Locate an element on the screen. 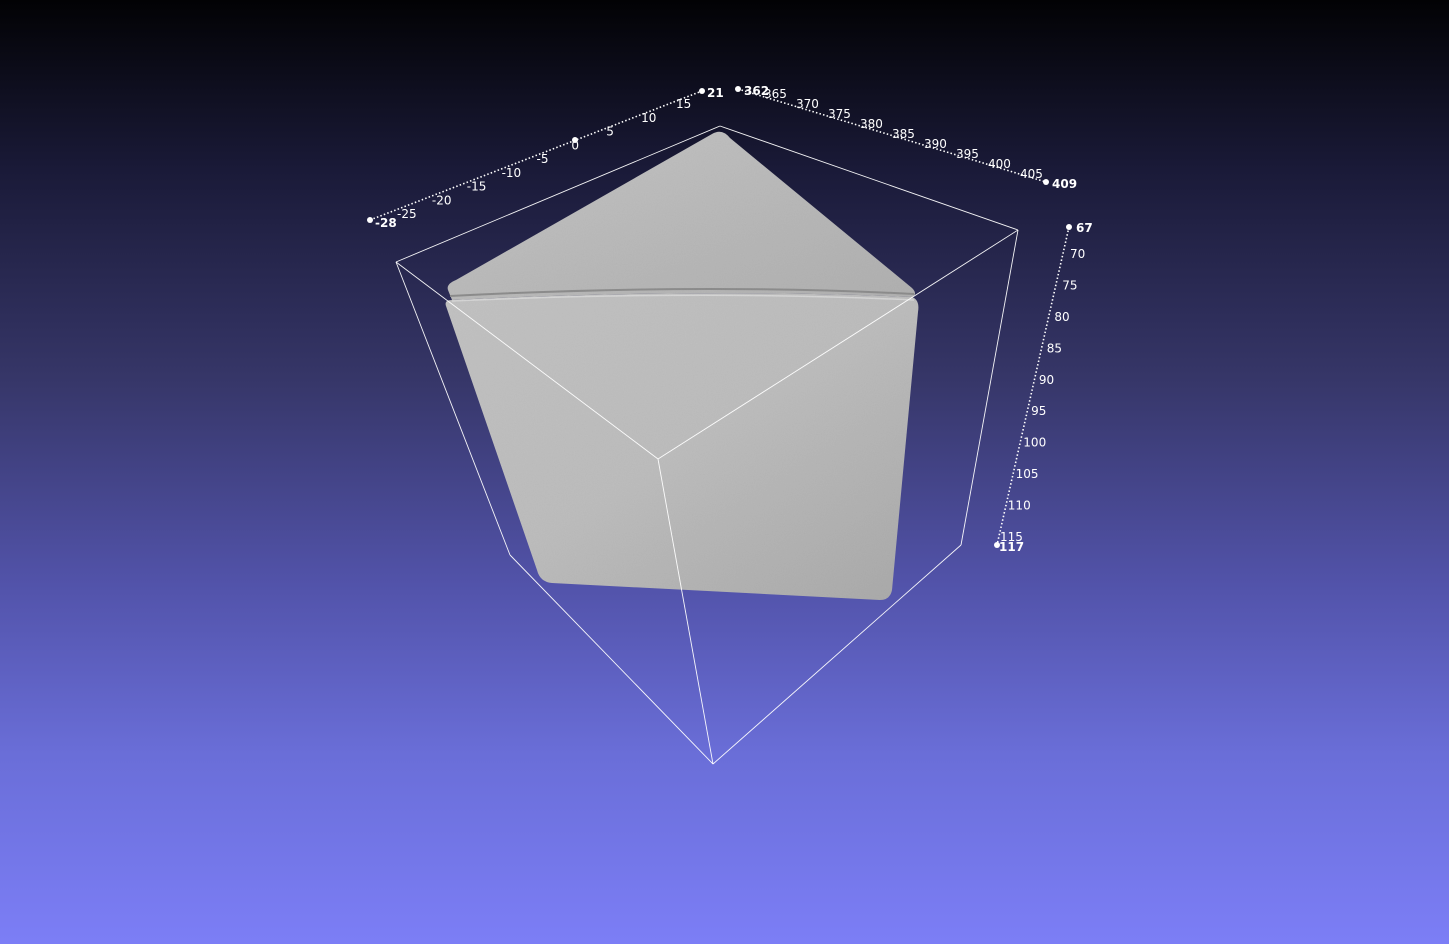 The image size is (1449, 944). axis-z-tick-label: 110 is located at coordinates (1019, 506).